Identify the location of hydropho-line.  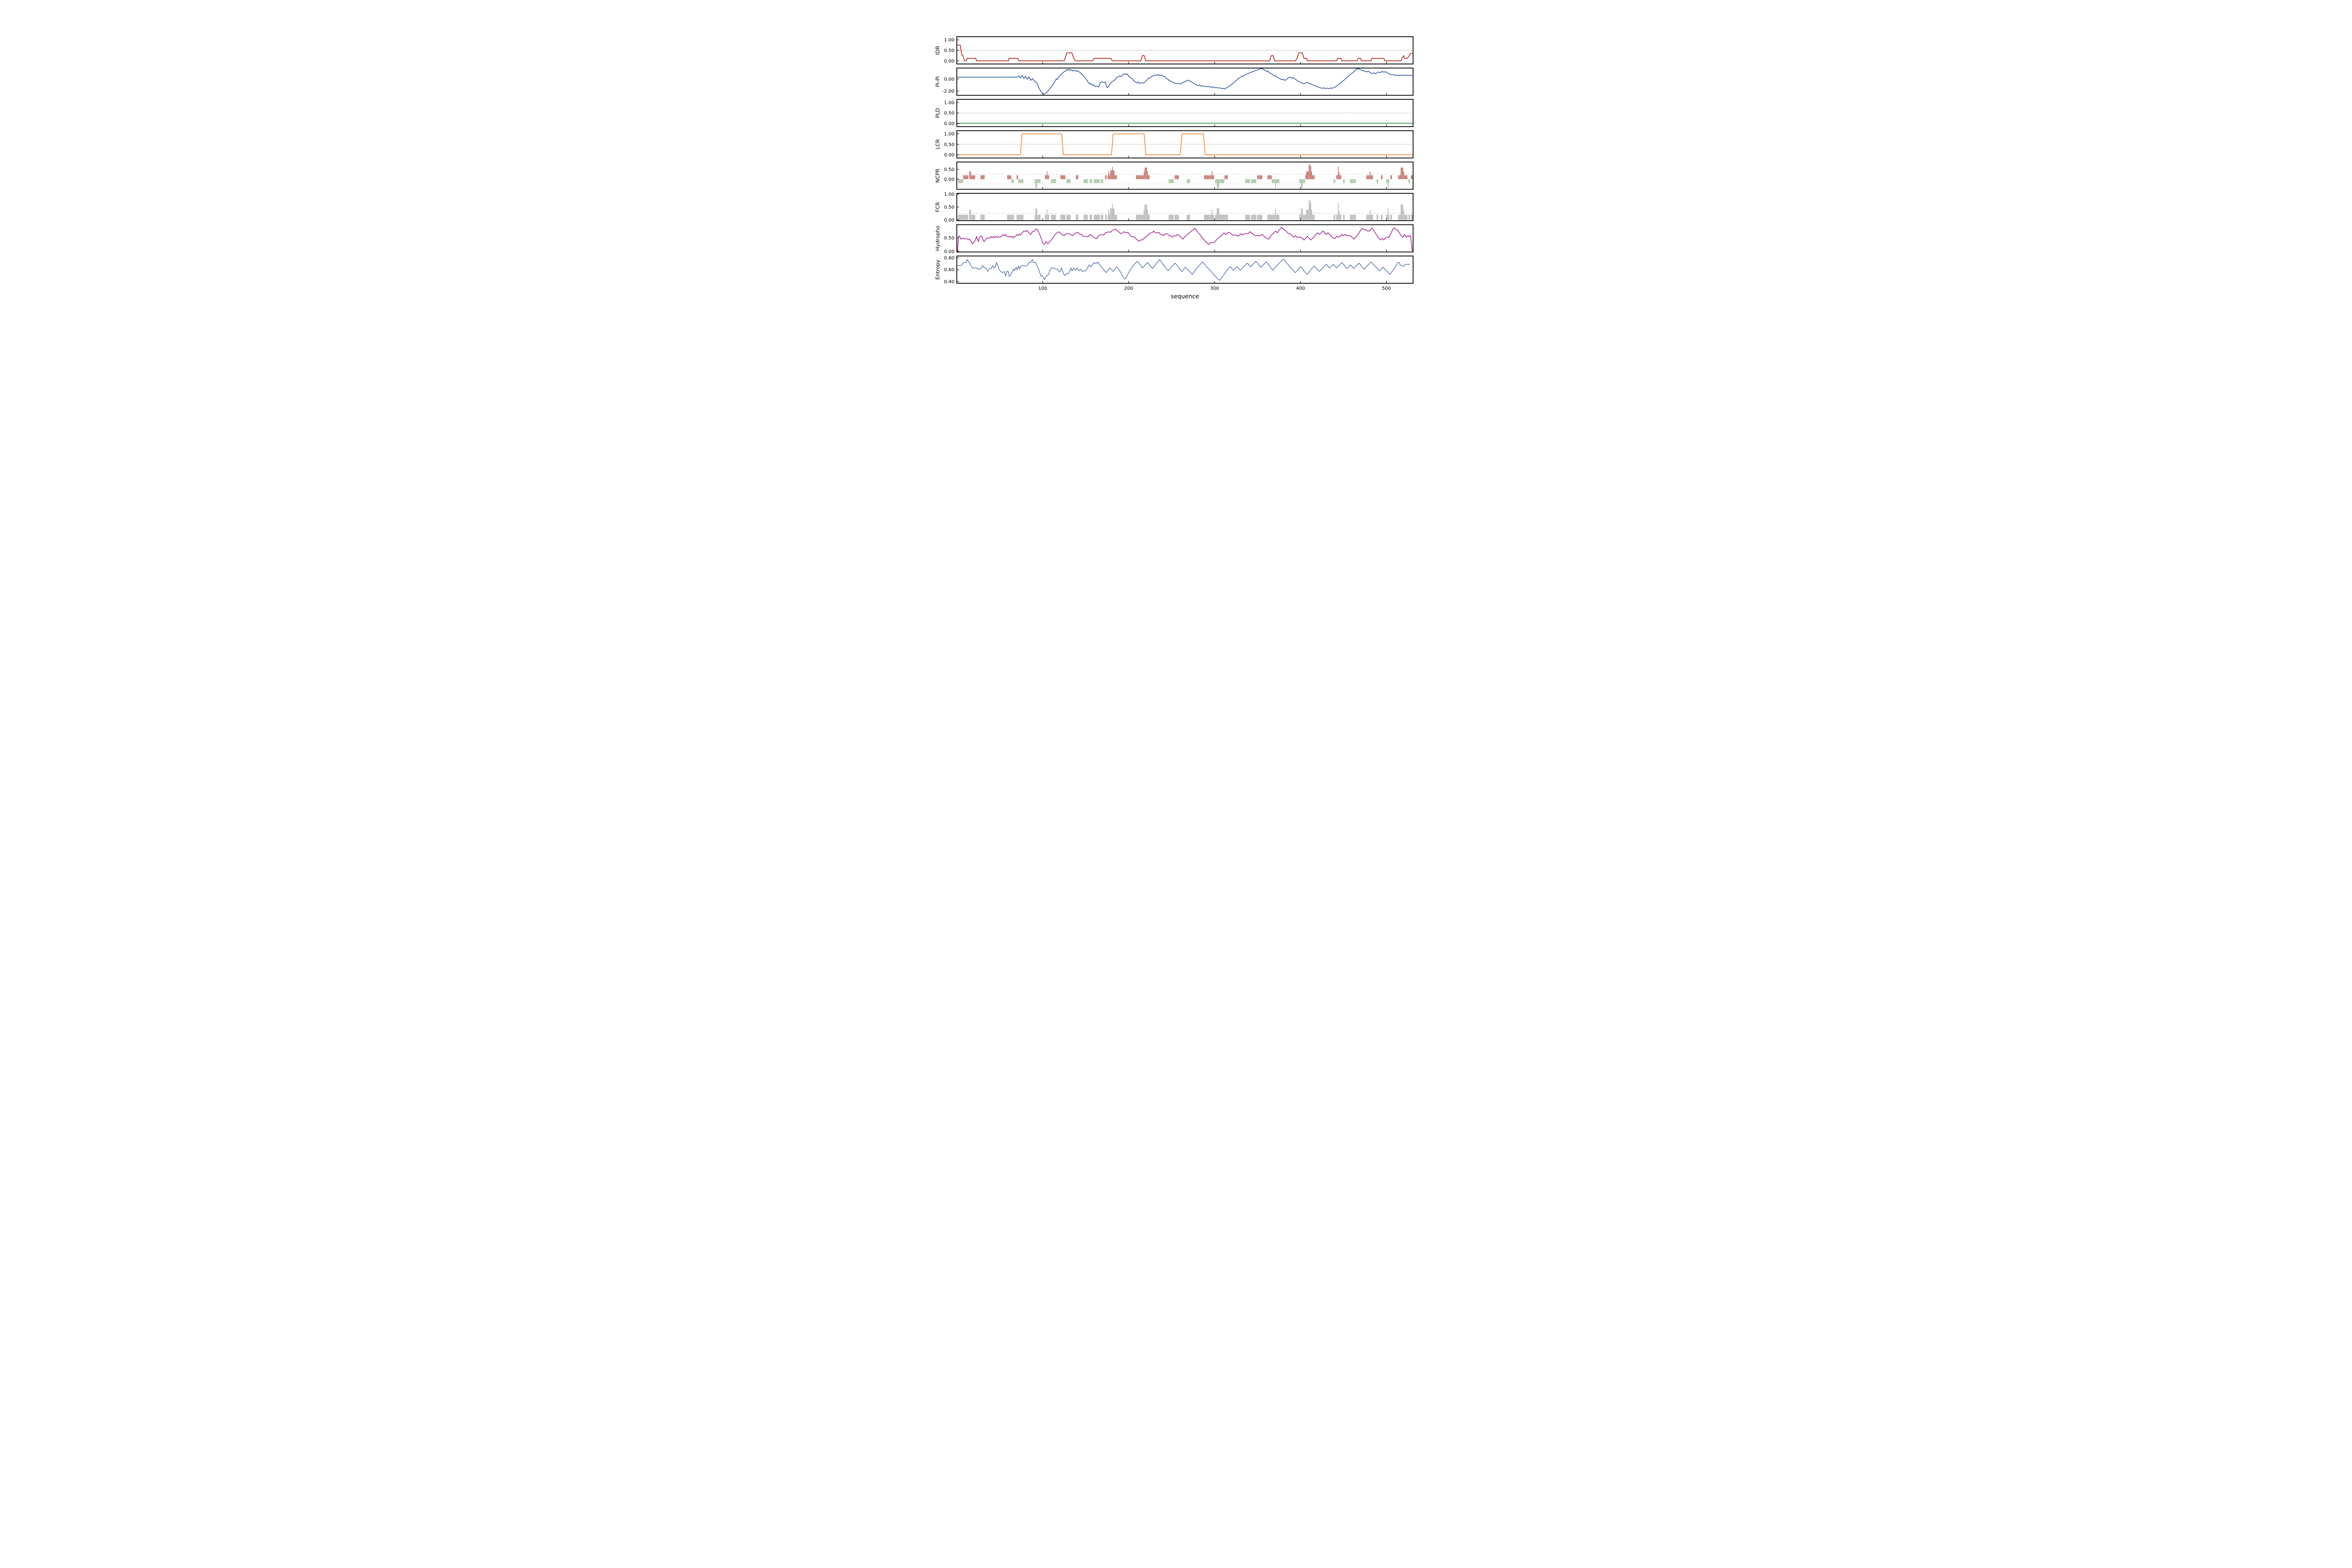
(1185, 239).